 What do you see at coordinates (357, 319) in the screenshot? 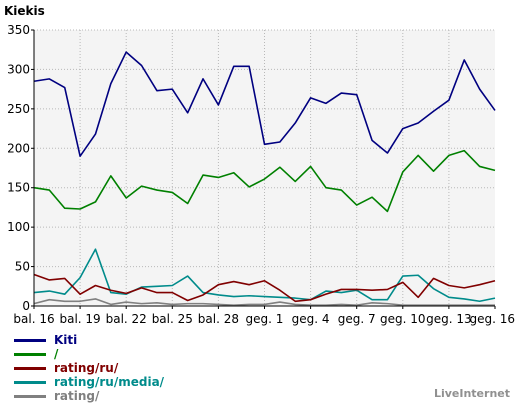
I see `x-tick-label: geg. 7` at bounding box center [357, 319].